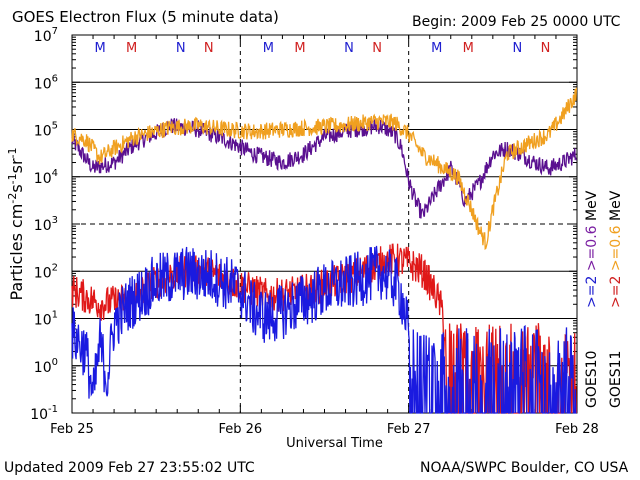 This screenshot has height=480, width=640. What do you see at coordinates (334, 443) in the screenshot?
I see `x-axis-label: Universal Time` at bounding box center [334, 443].